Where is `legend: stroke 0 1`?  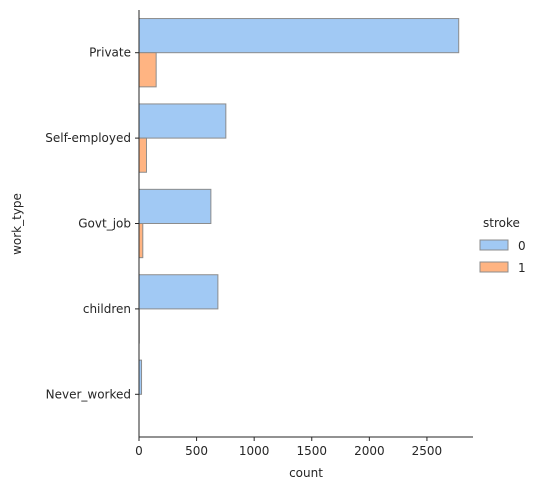 legend: stroke 0 1 is located at coordinates (502, 245).